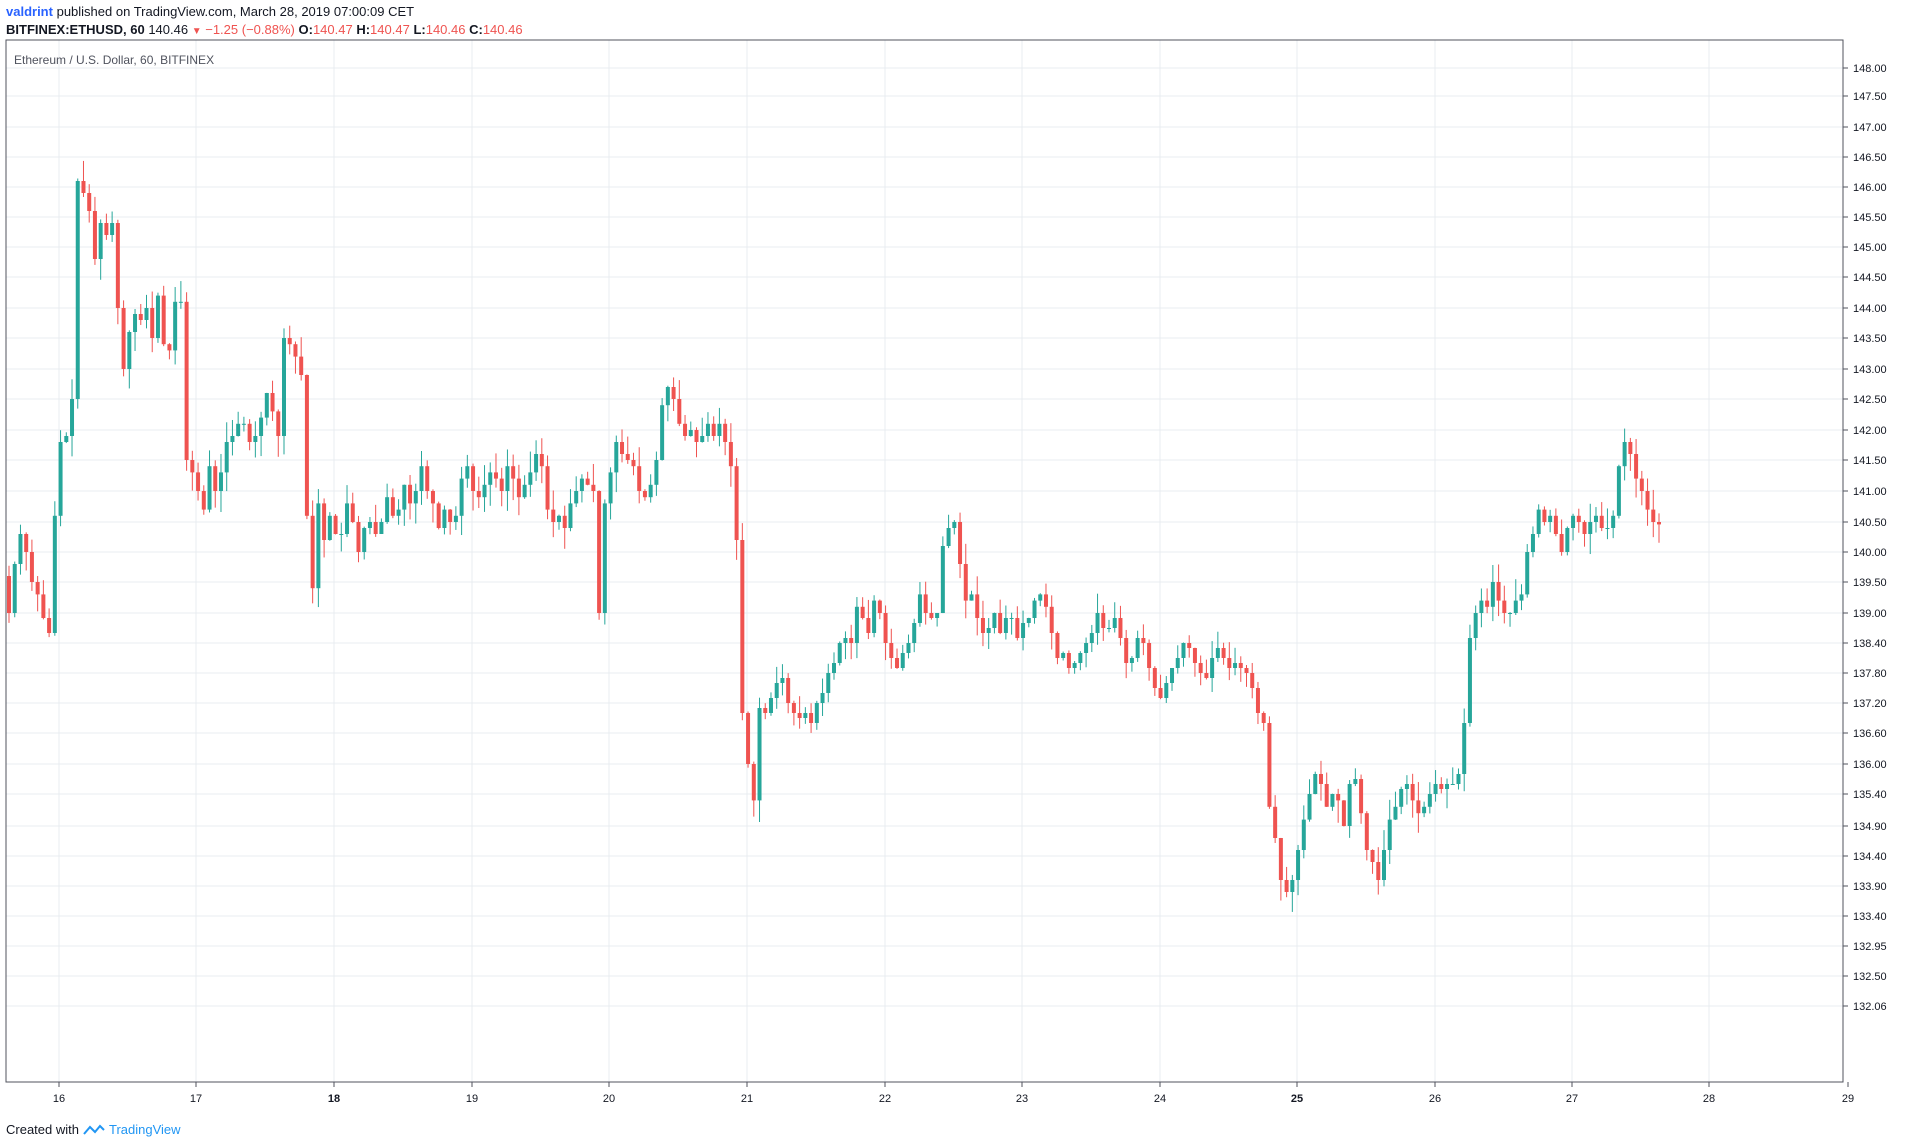  I want to click on y-tick-label: 141.00, so click(1870, 492).